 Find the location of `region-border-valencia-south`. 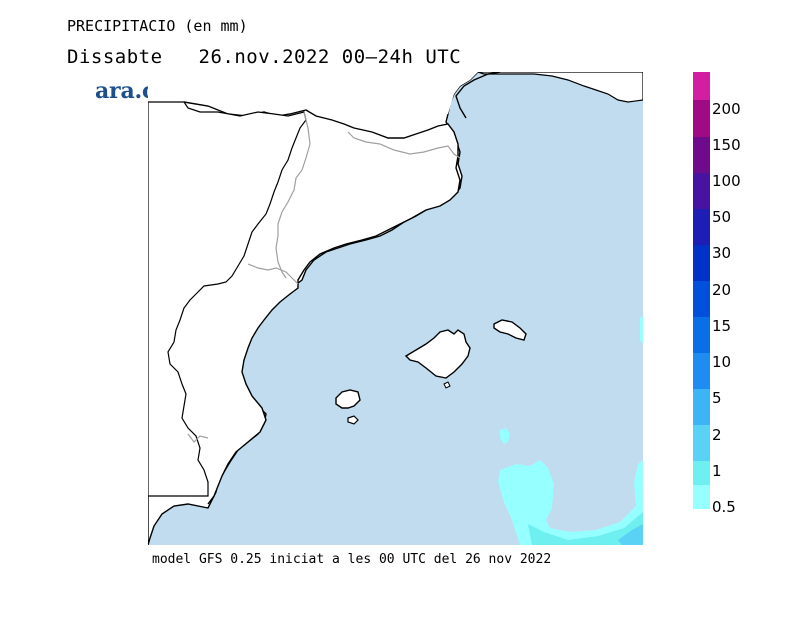

region-border-valencia-south is located at coordinates (198, 438).